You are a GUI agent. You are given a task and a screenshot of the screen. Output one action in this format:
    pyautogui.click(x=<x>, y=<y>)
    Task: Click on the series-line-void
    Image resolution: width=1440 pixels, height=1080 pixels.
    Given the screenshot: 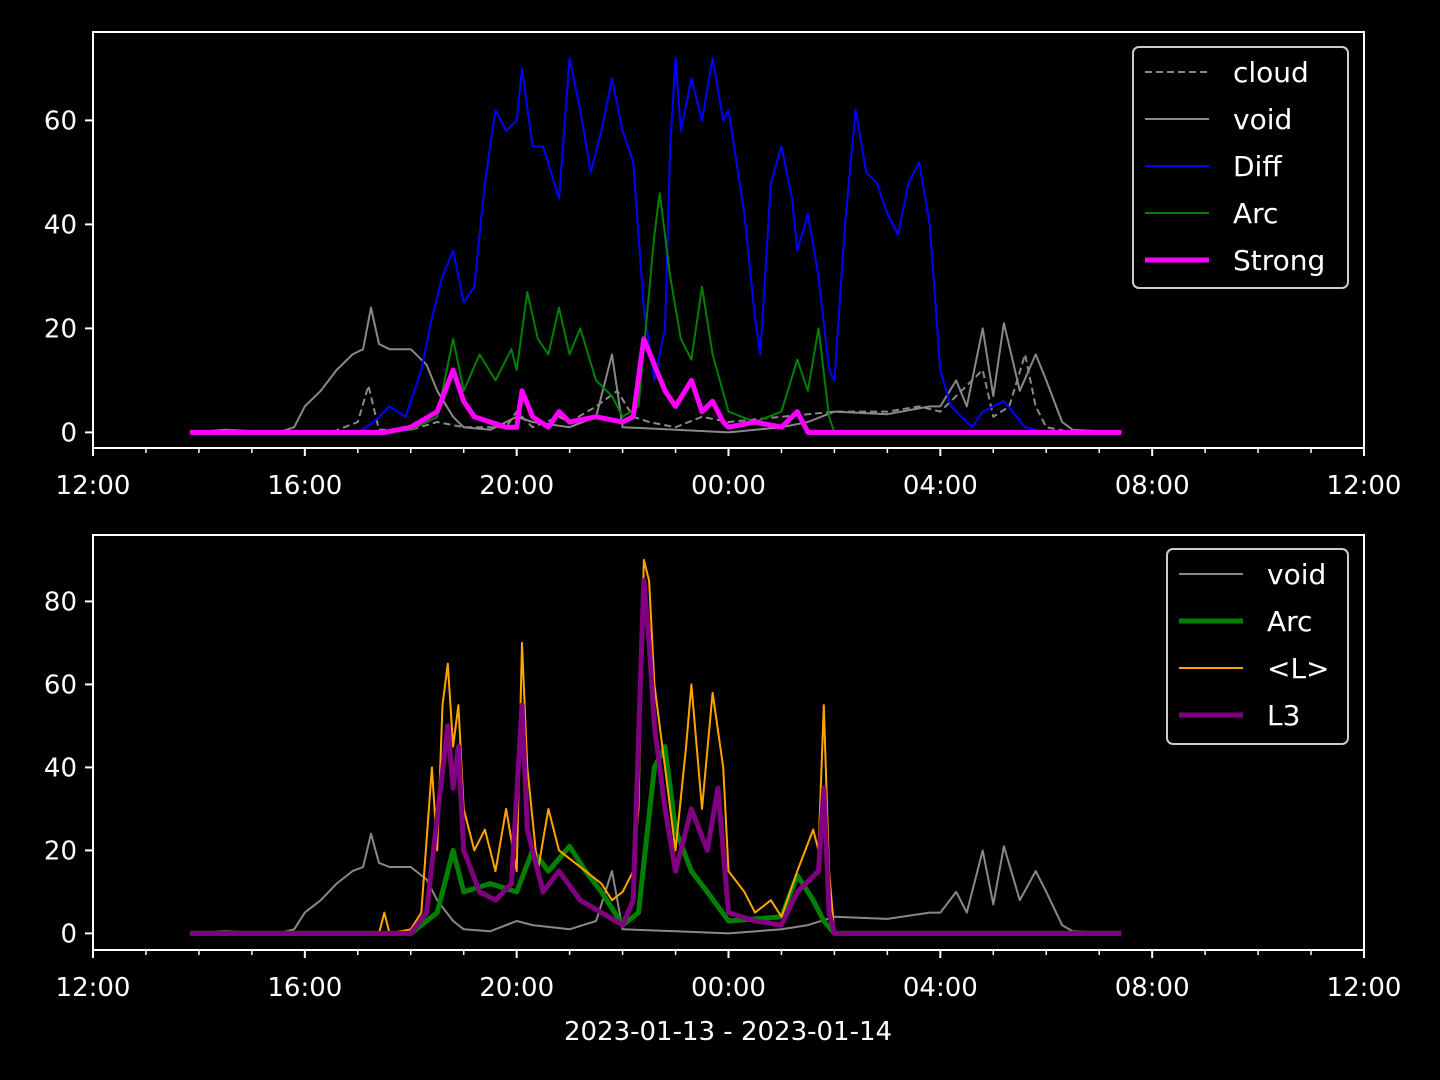 What is the action you would take?
    pyautogui.click(x=655, y=883)
    